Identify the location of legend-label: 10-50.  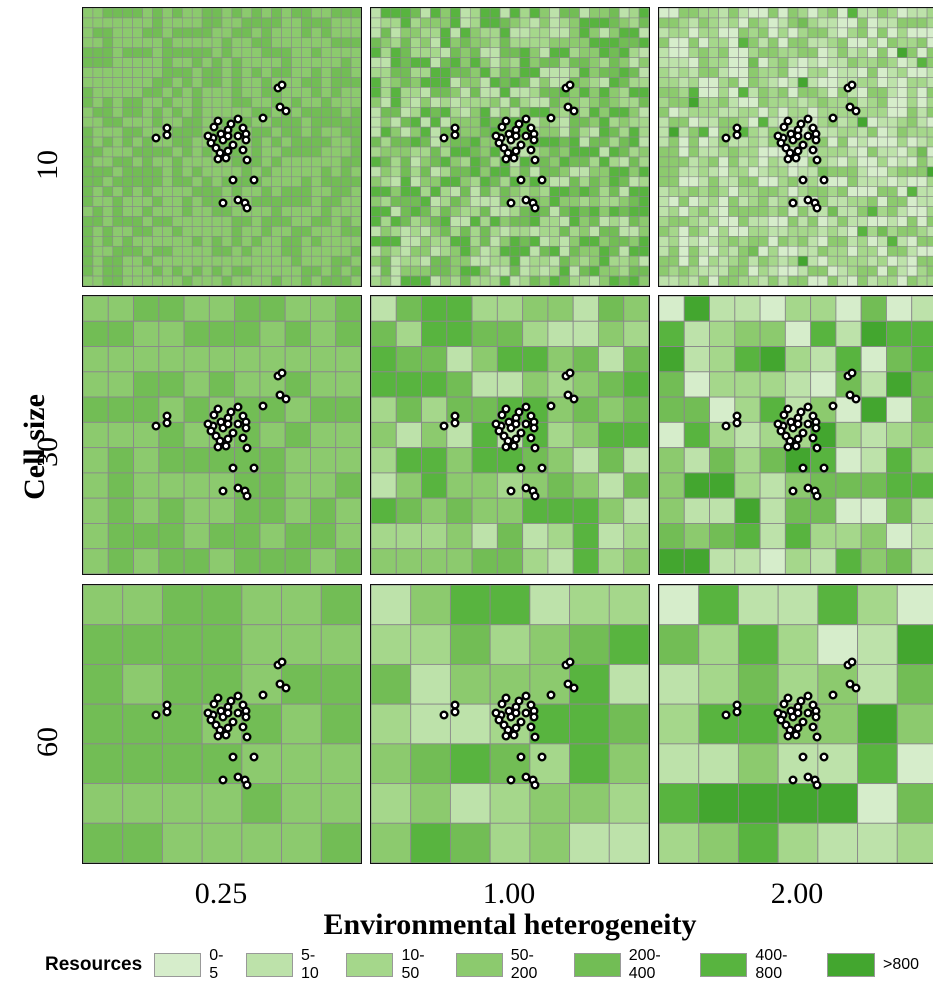
(413, 964).